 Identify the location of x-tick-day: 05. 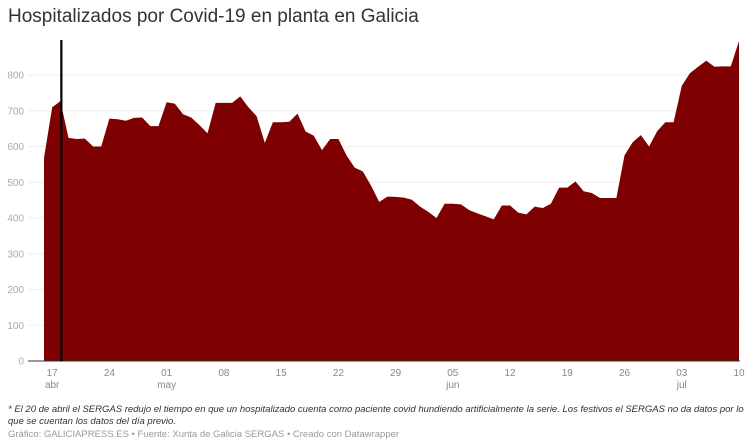
(453, 373).